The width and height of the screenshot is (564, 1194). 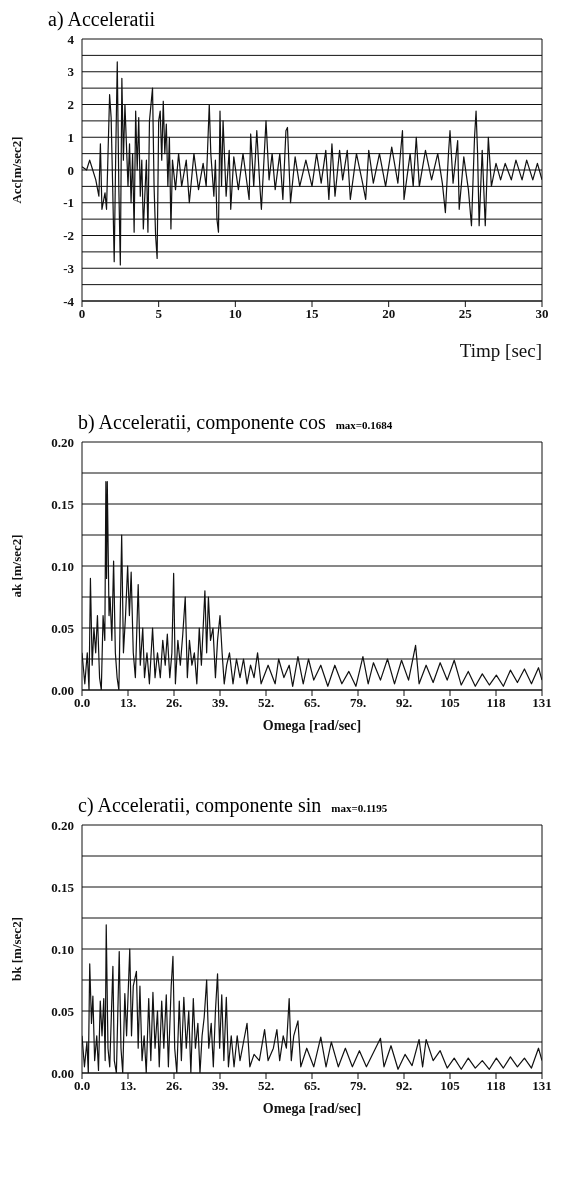 What do you see at coordinates (159, 314) in the screenshot?
I see `x-tick-label: 5` at bounding box center [159, 314].